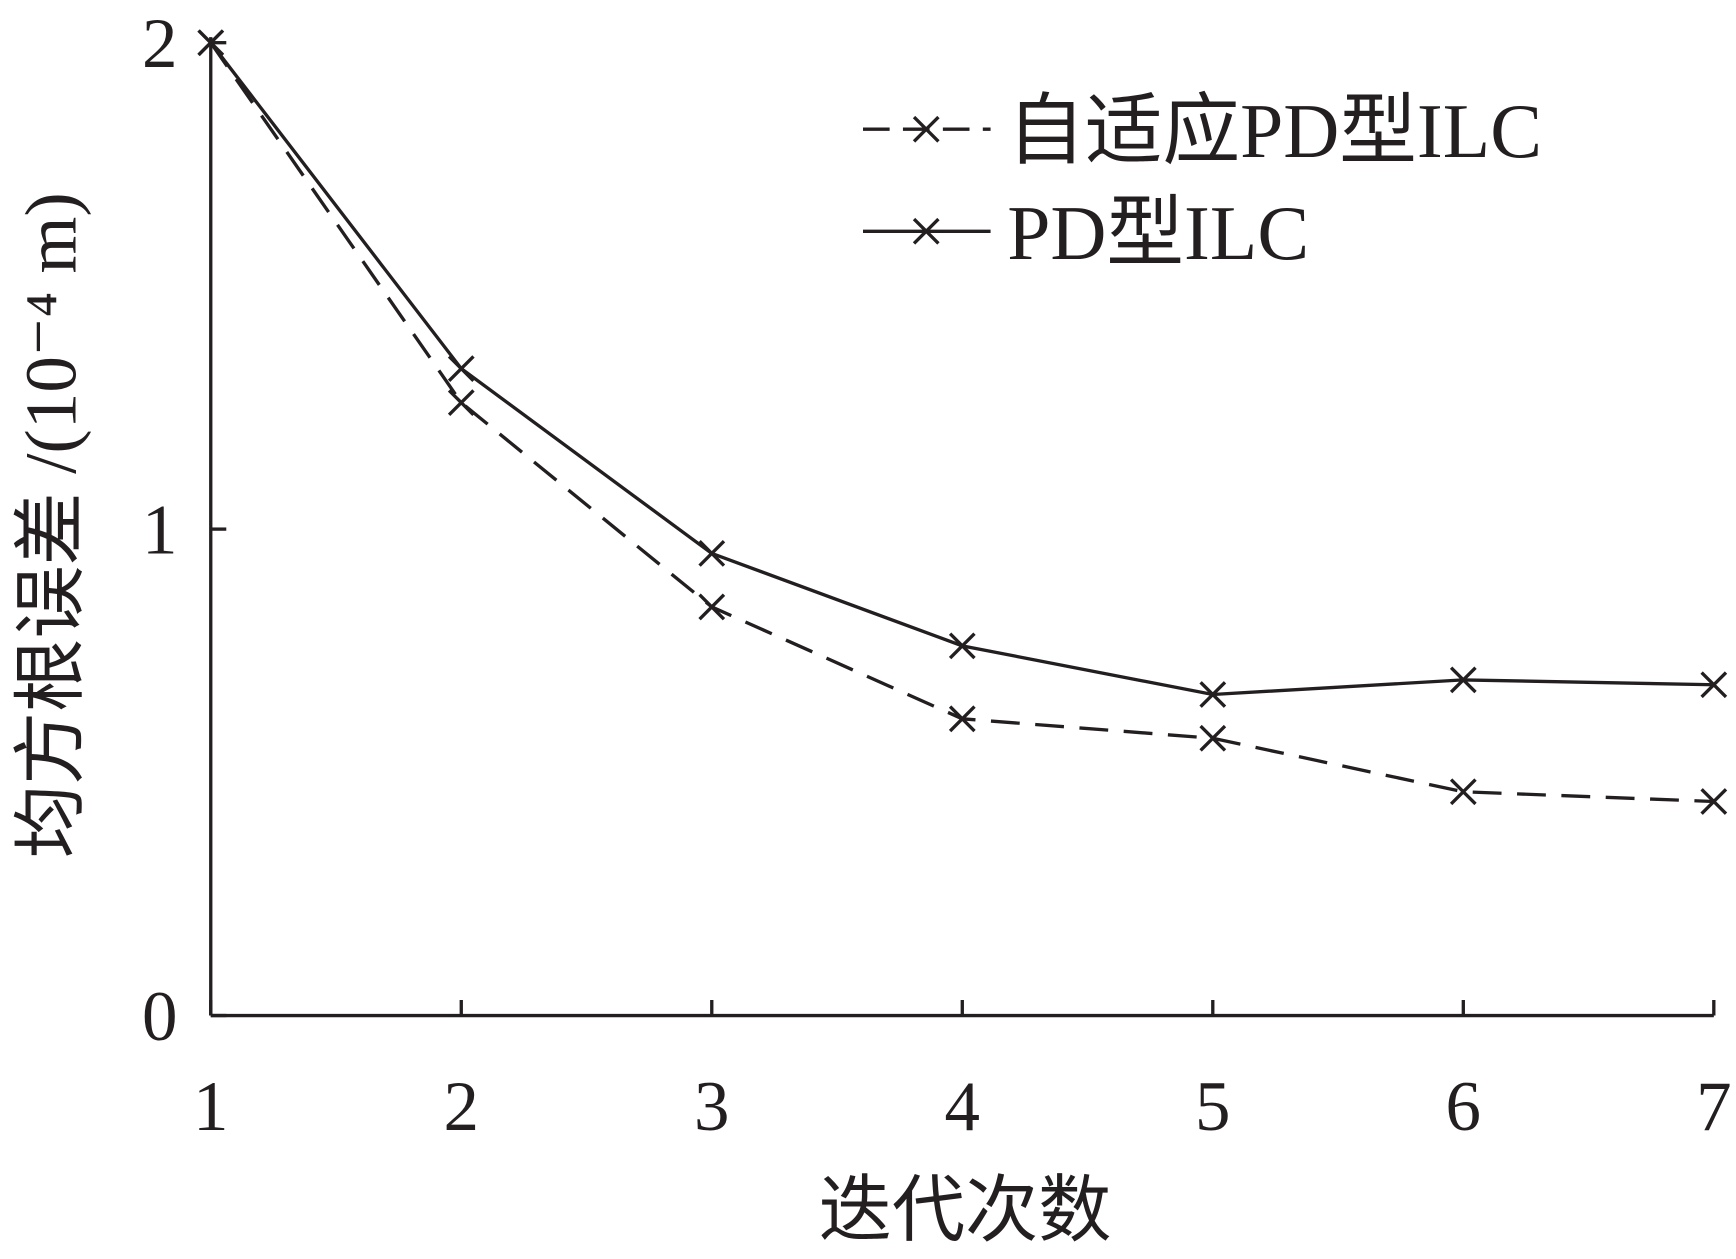  What do you see at coordinates (1274, 131) in the screenshot?
I see `legend-label: 自适应PD型ILC` at bounding box center [1274, 131].